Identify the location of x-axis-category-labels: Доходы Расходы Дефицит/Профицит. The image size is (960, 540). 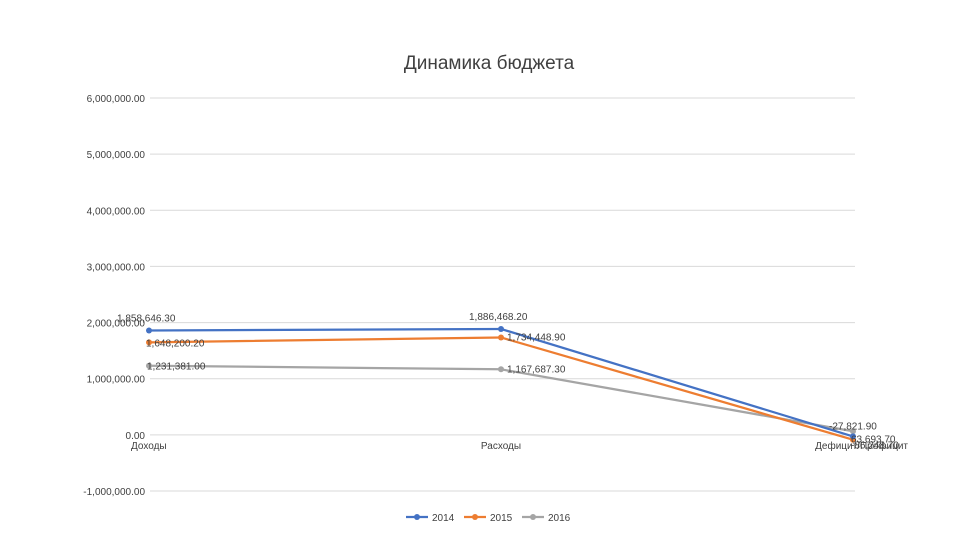
(519, 446).